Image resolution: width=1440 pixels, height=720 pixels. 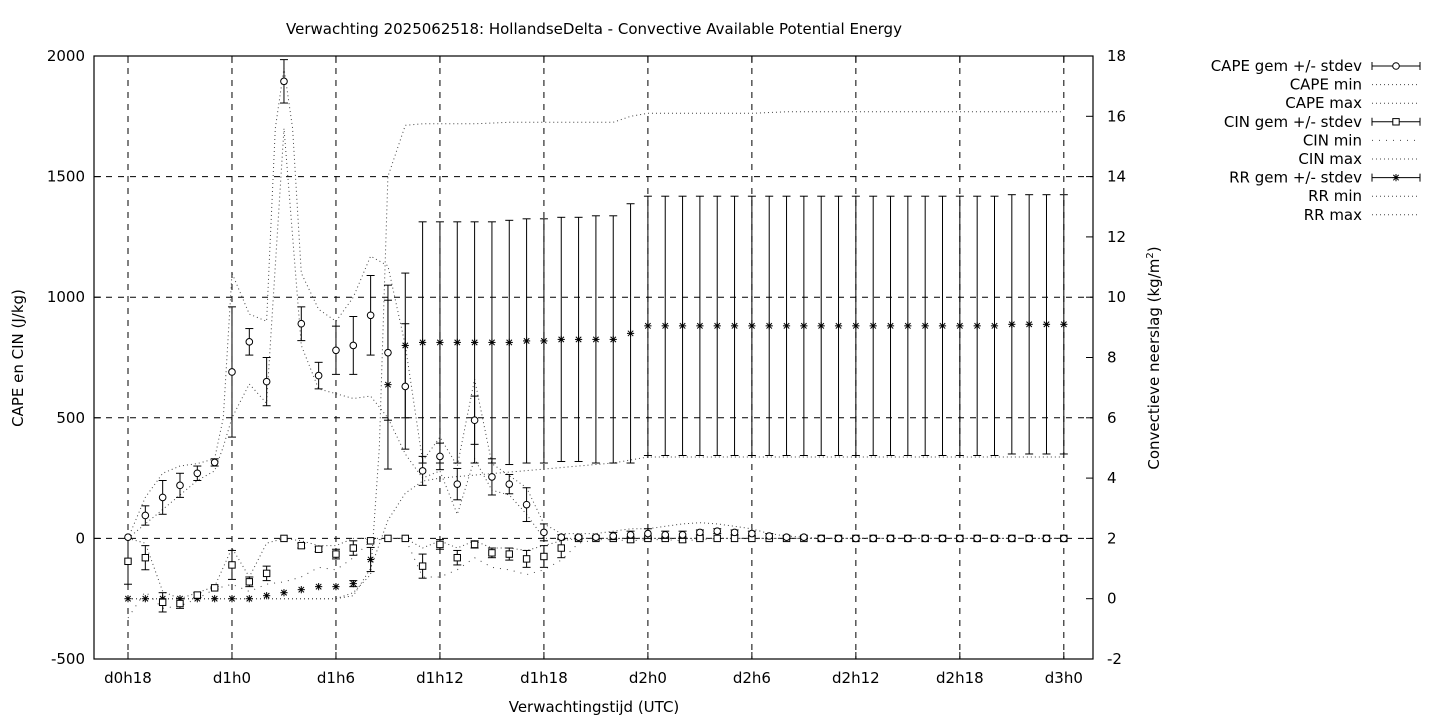 What do you see at coordinates (232, 678) in the screenshot?
I see `x-tick-label: d1h0` at bounding box center [232, 678].